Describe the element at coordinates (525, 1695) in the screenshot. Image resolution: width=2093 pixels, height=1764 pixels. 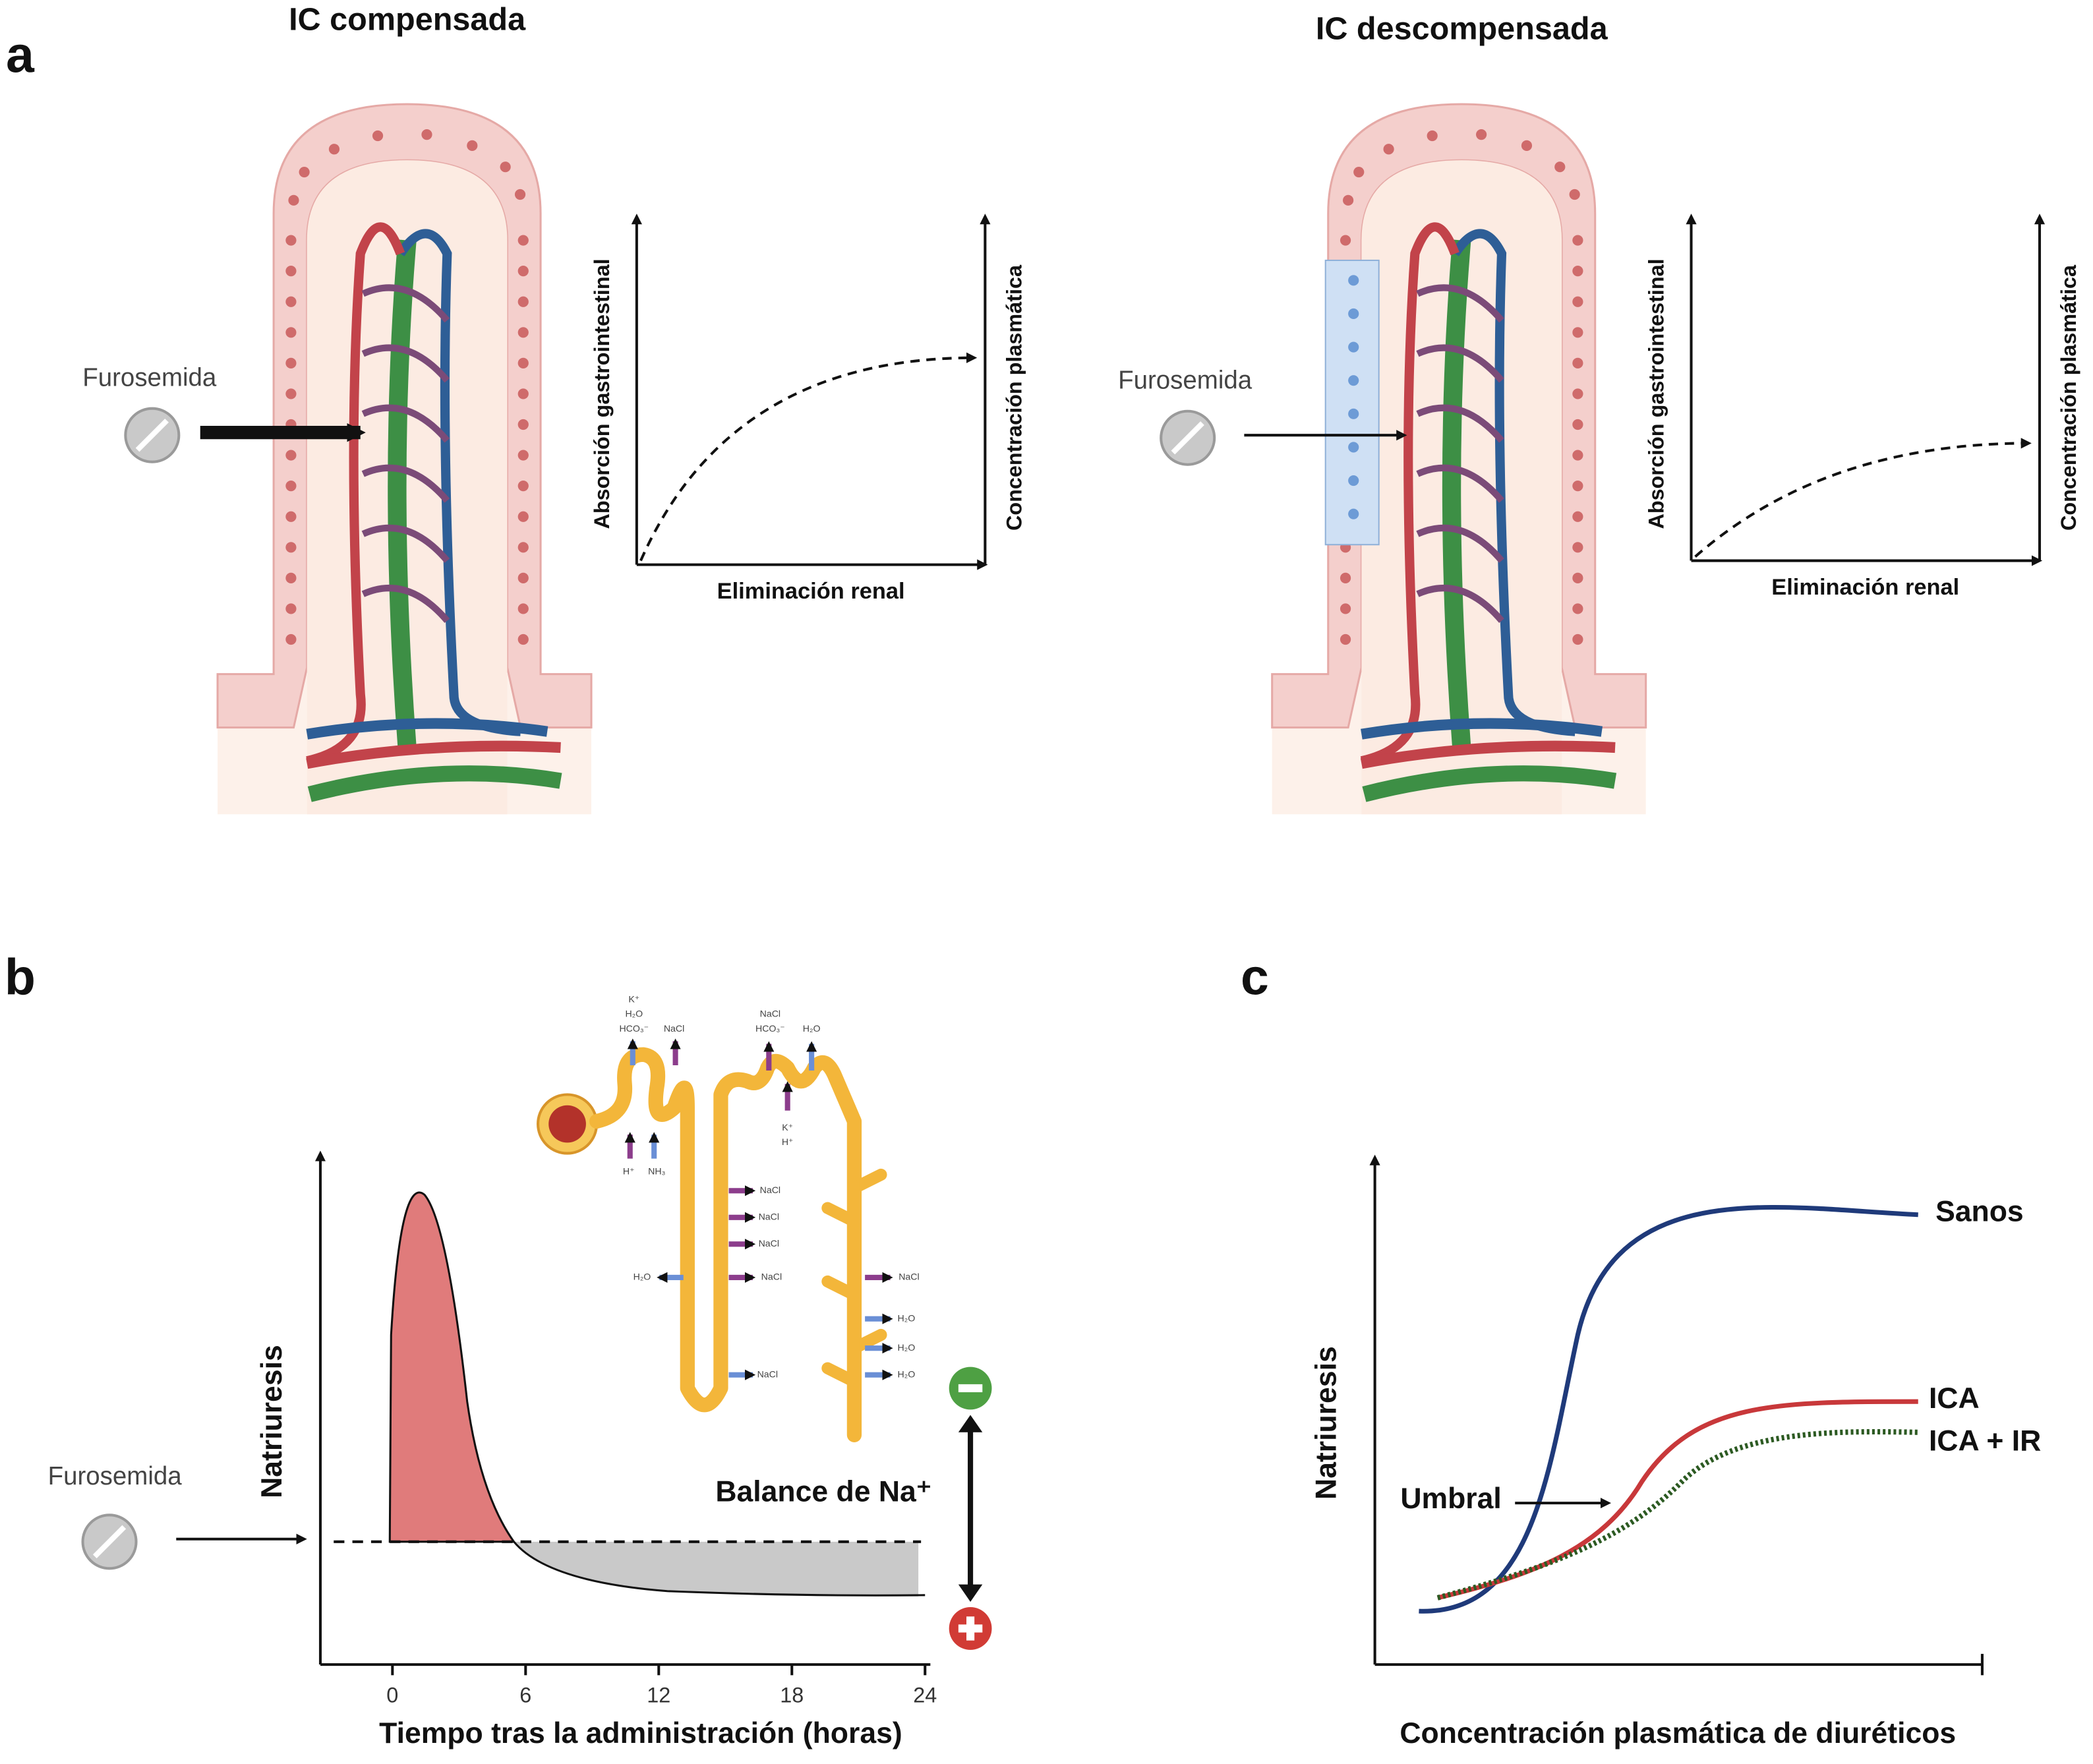
I see `x-tick-label: 6` at that location.